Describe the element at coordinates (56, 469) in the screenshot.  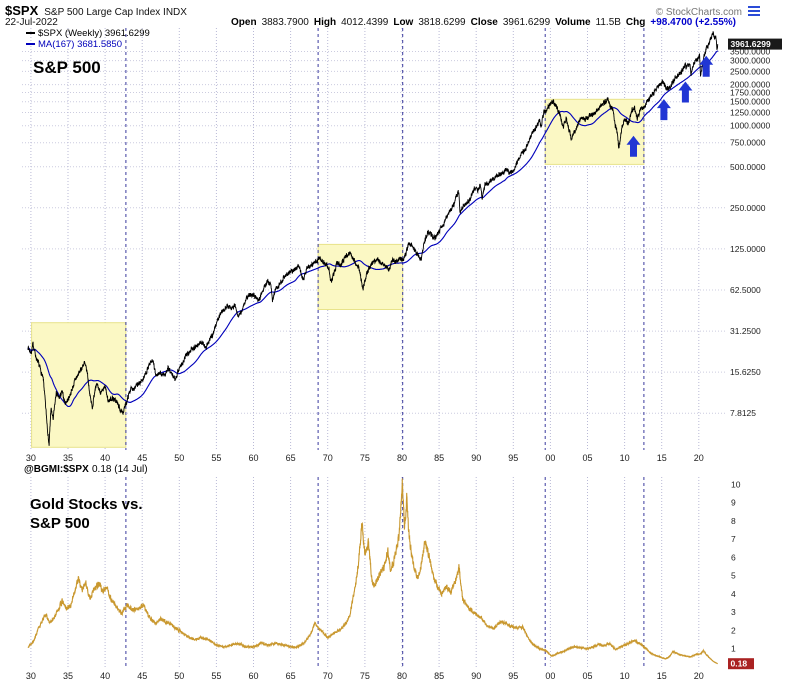
I see `ratio-ticker: @BGMI:$SPX` at that location.